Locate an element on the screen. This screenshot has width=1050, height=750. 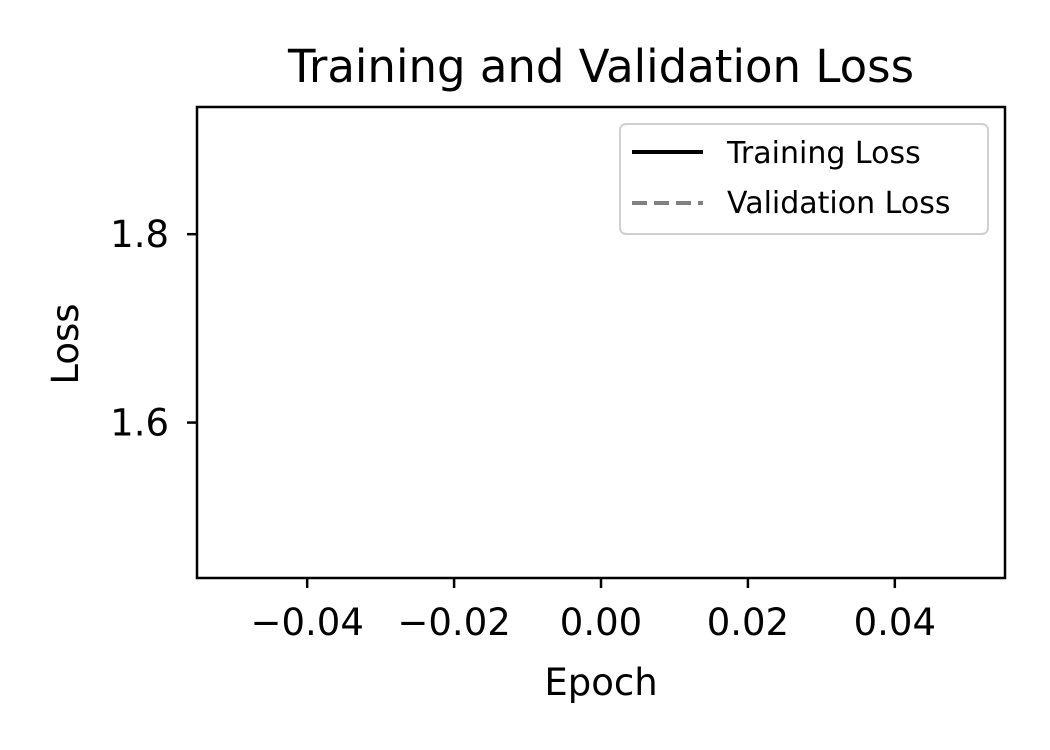
x-axis-label: Epoch is located at coordinates (600, 682).